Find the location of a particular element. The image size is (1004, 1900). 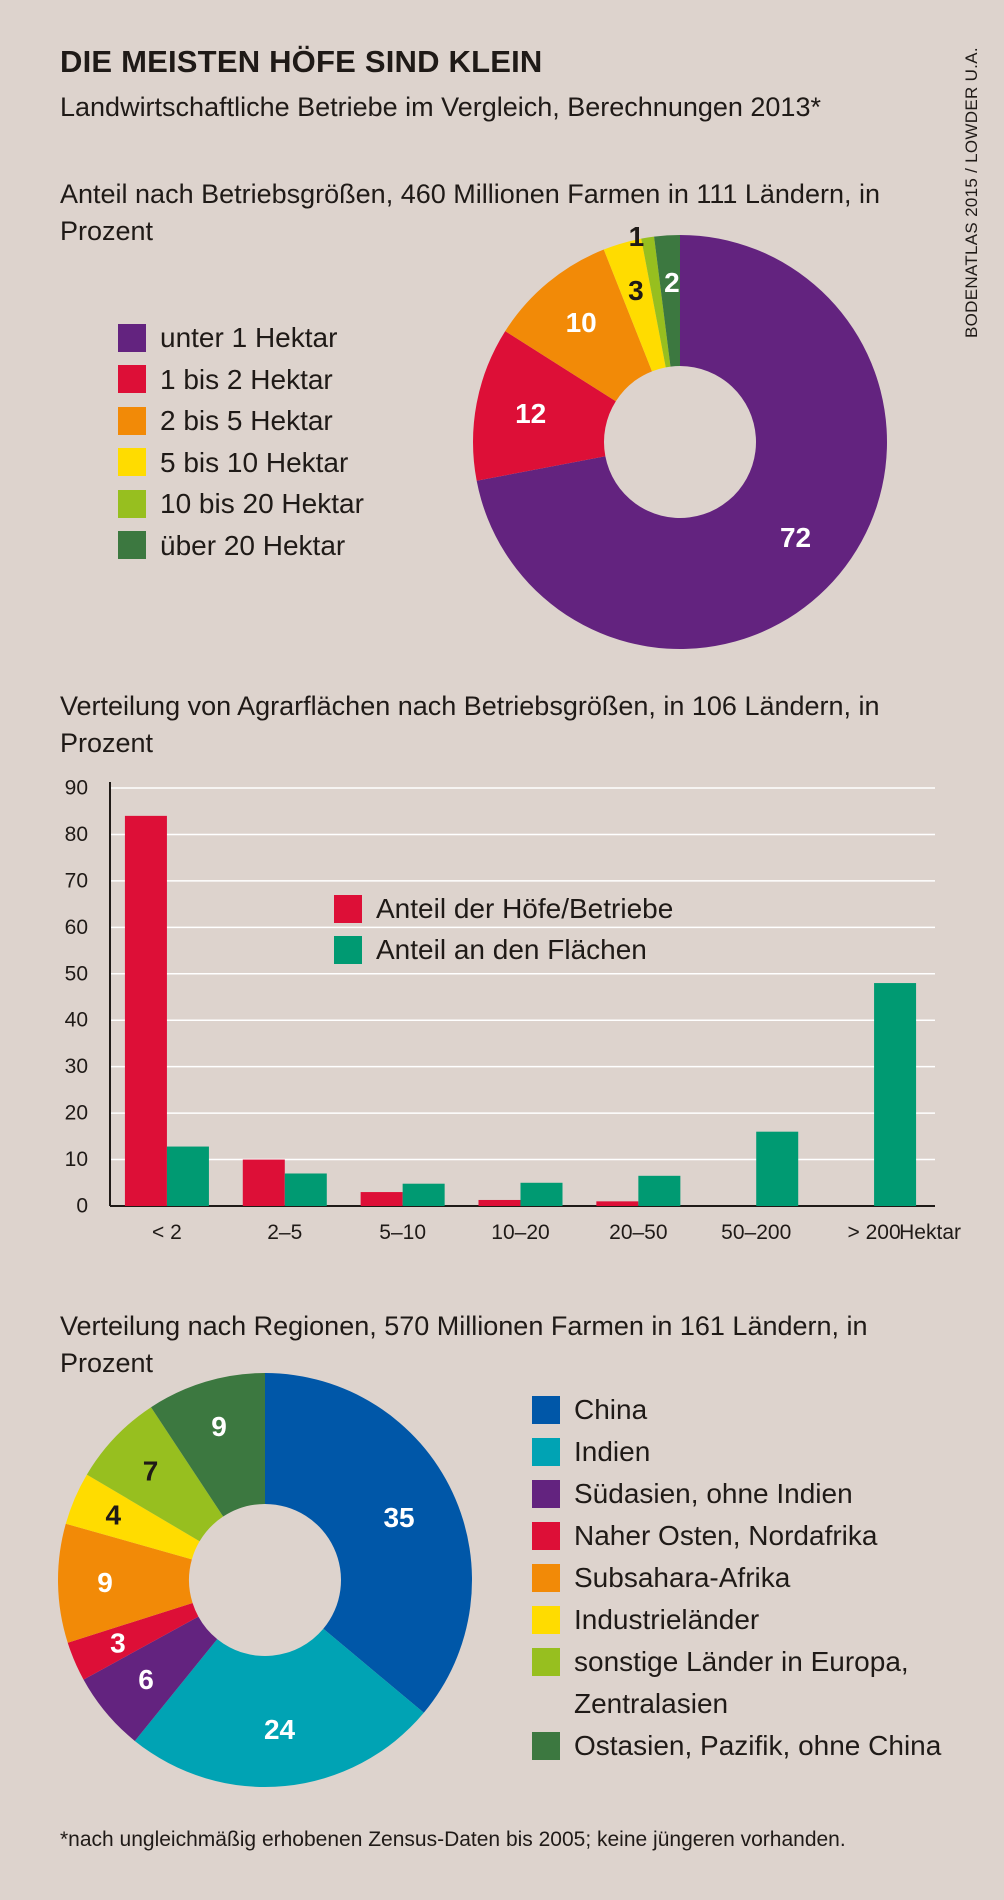

legend-label: Subsahara-Afrika is located at coordinates (682, 1577).